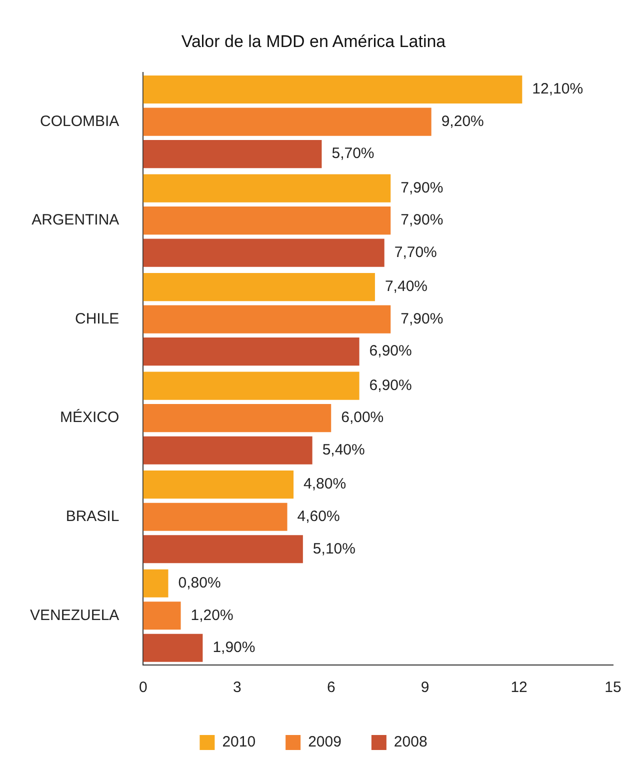 The image size is (641, 760). What do you see at coordinates (75, 615) in the screenshot?
I see `y-tick-label: VENEZUELA` at bounding box center [75, 615].